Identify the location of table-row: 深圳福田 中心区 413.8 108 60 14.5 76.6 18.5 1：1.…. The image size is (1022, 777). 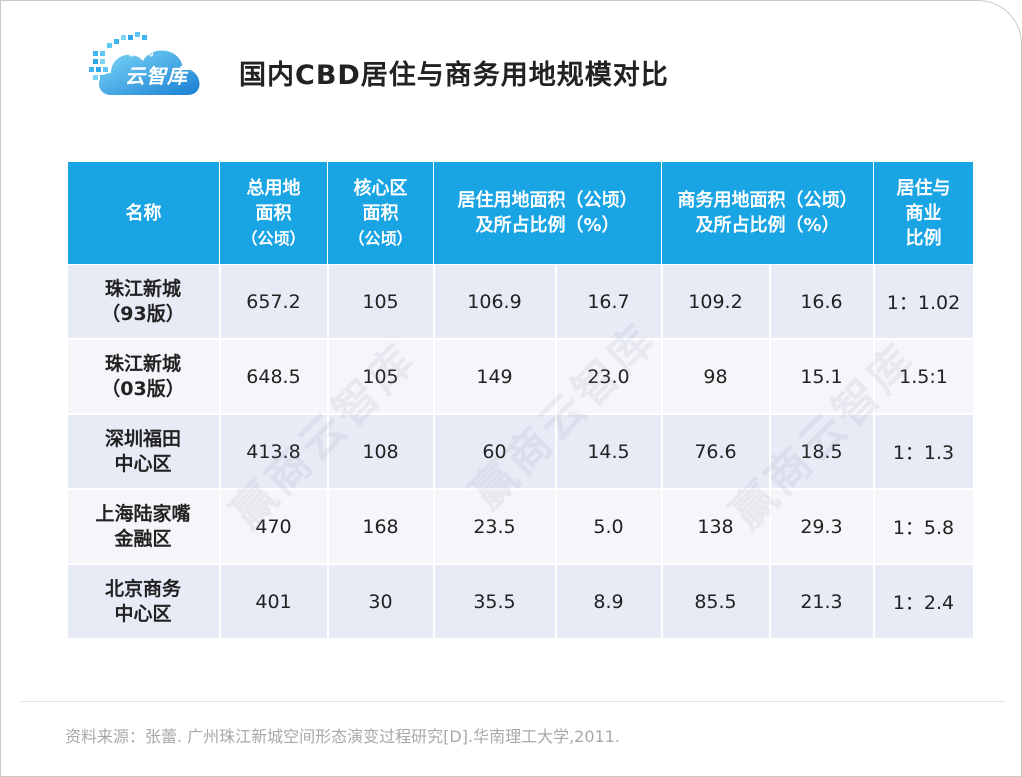
(521, 452).